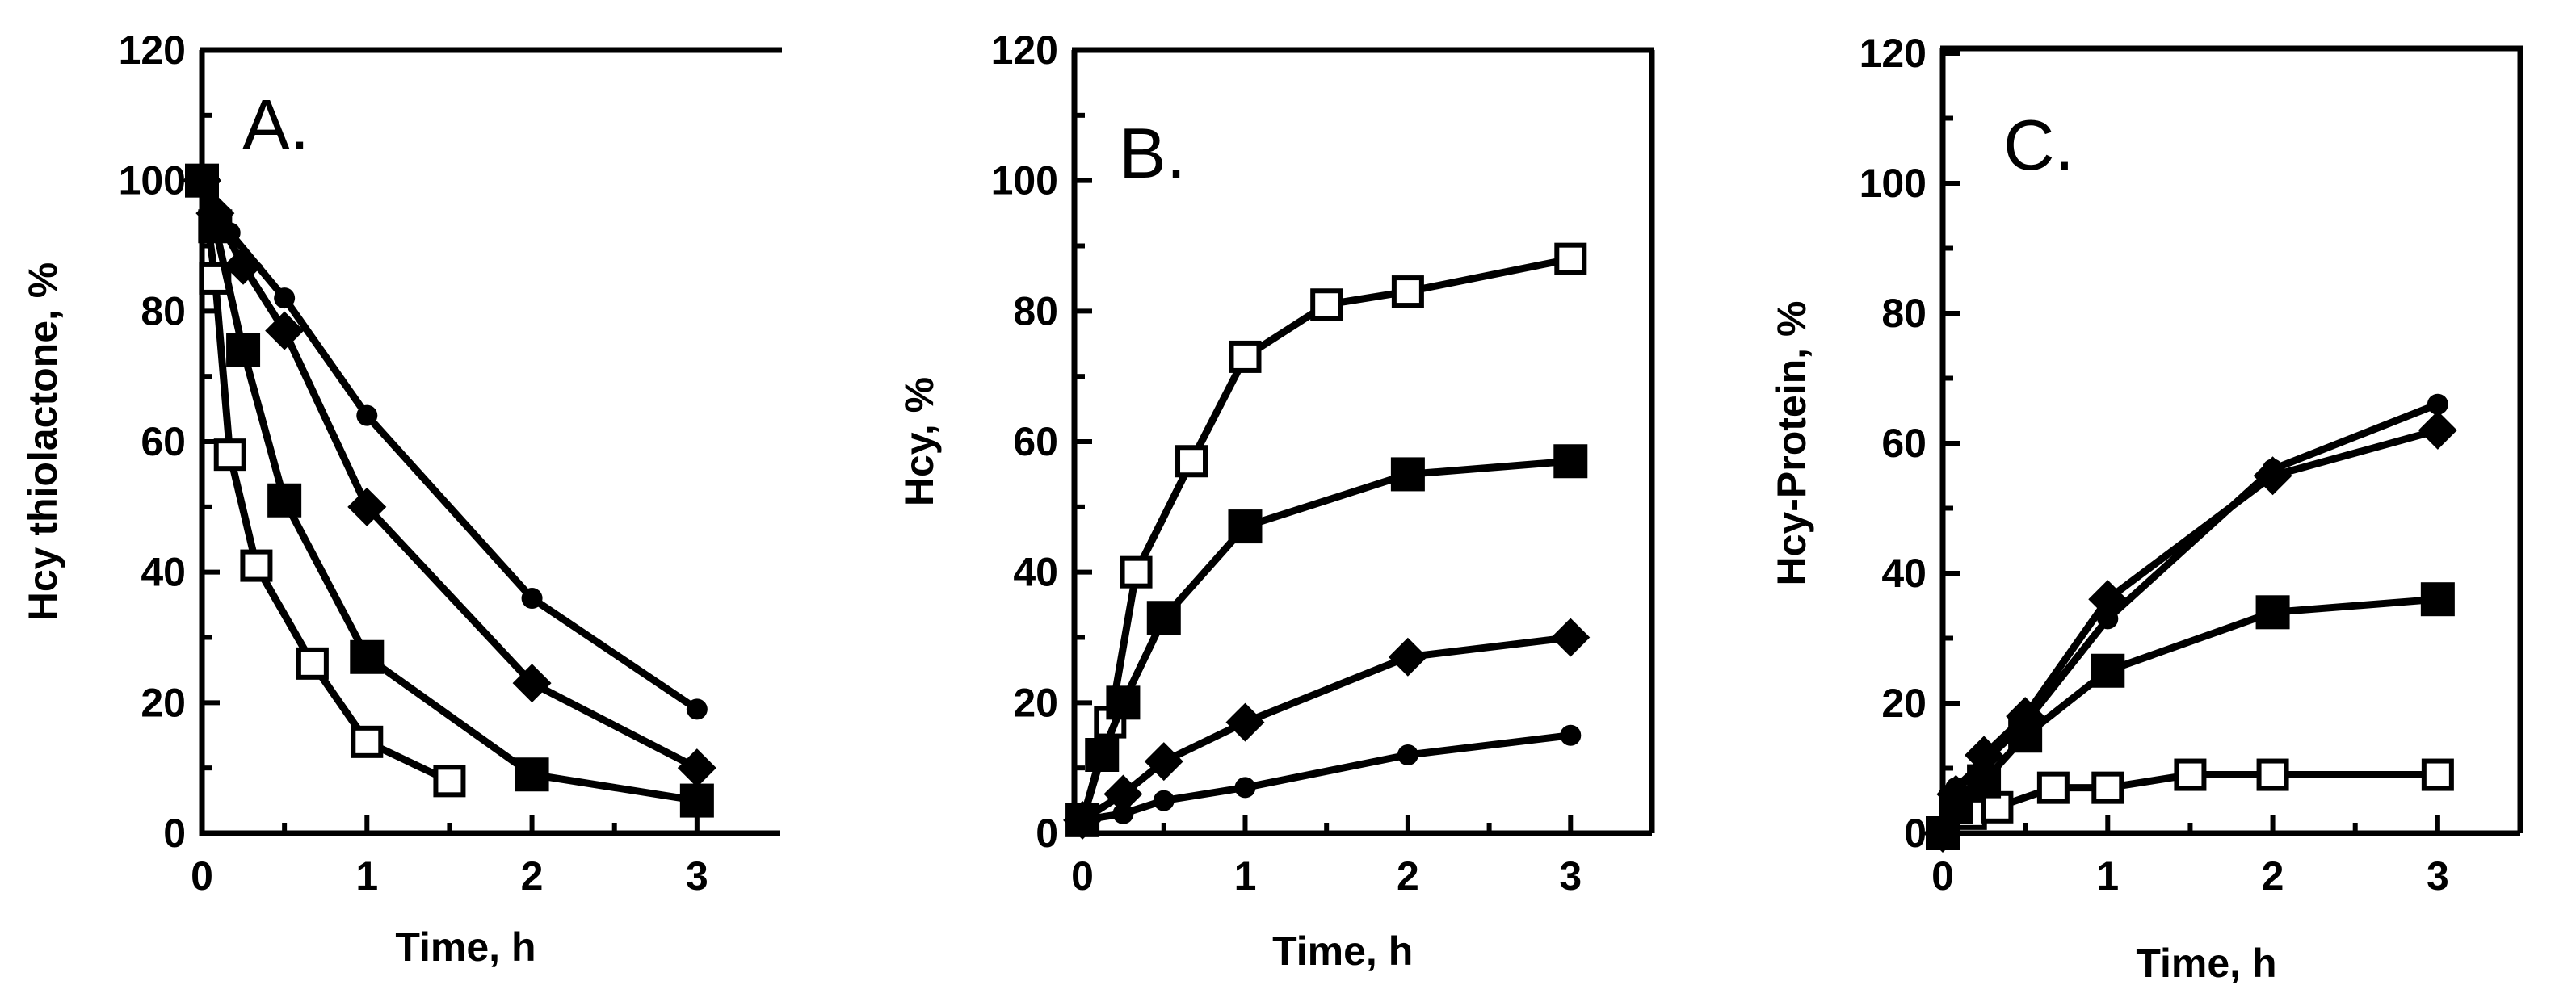 The width and height of the screenshot is (2576, 1006). I want to click on series-filled-square, so click(449, 490).